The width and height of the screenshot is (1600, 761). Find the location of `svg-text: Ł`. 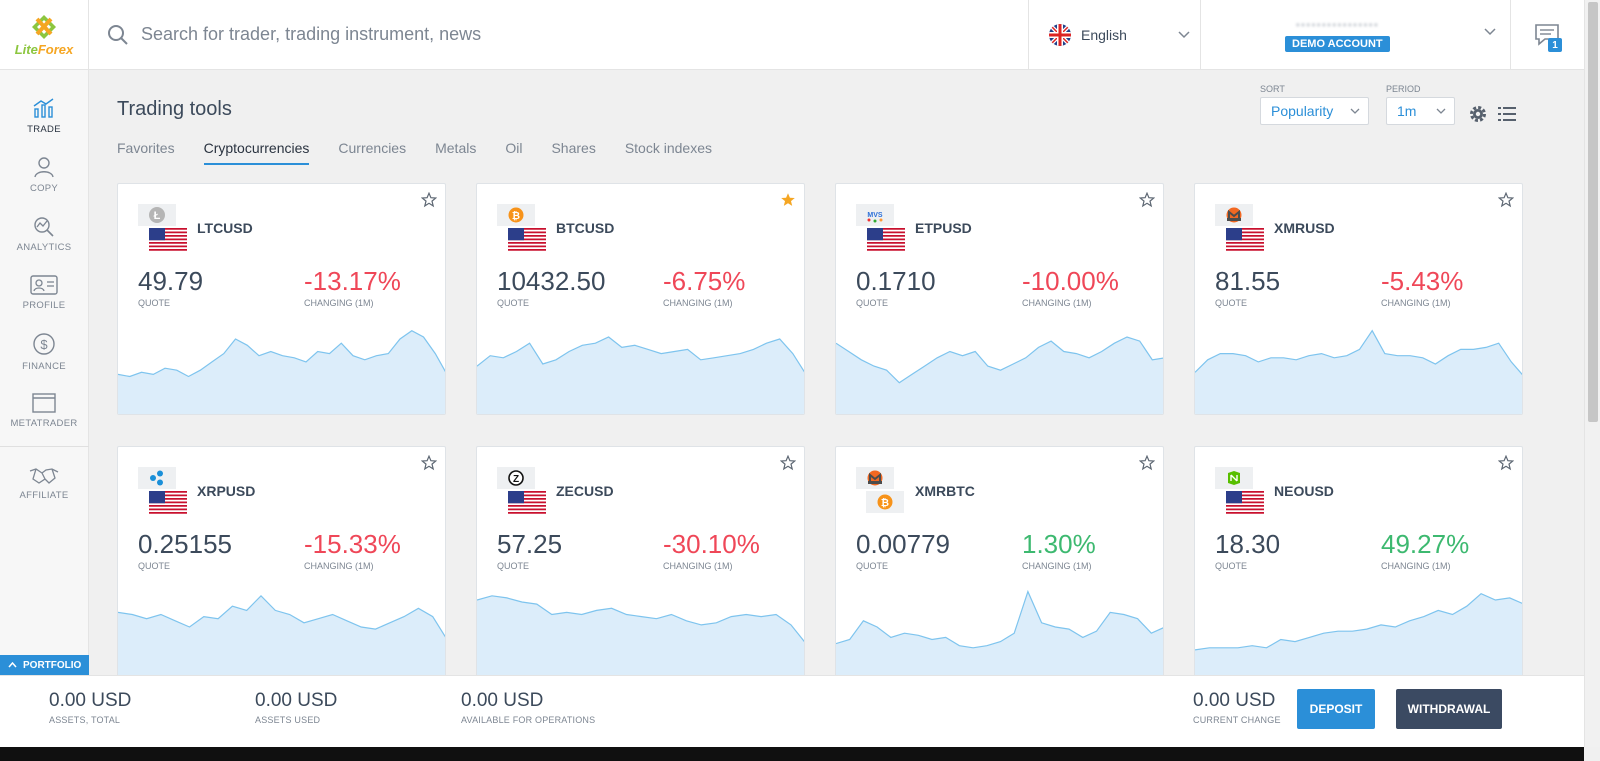

svg-text: Ł is located at coordinates (157, 216).